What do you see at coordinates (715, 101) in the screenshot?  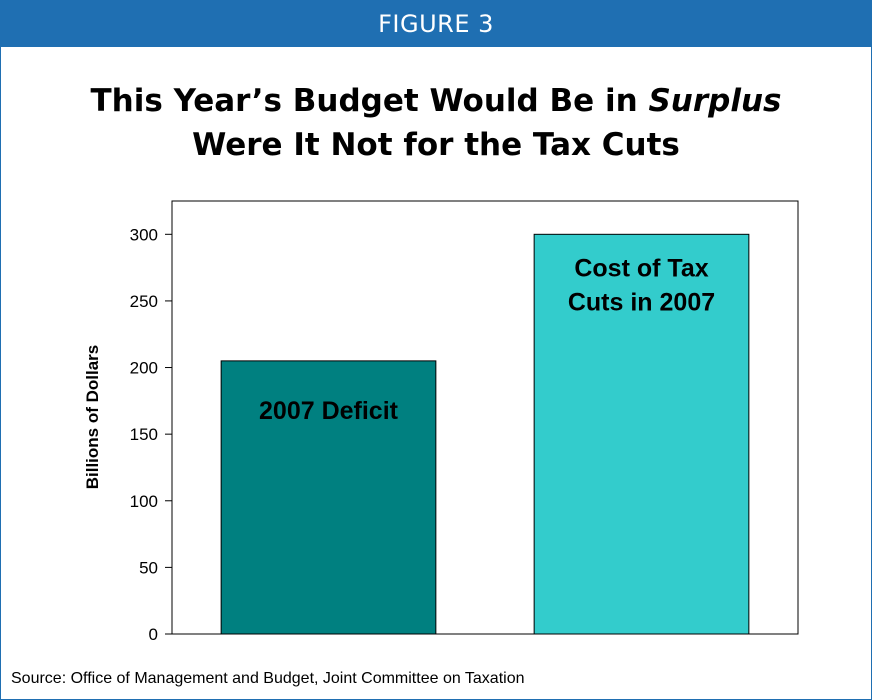 I see `chart-title-emphasis: Surplus` at bounding box center [715, 101].